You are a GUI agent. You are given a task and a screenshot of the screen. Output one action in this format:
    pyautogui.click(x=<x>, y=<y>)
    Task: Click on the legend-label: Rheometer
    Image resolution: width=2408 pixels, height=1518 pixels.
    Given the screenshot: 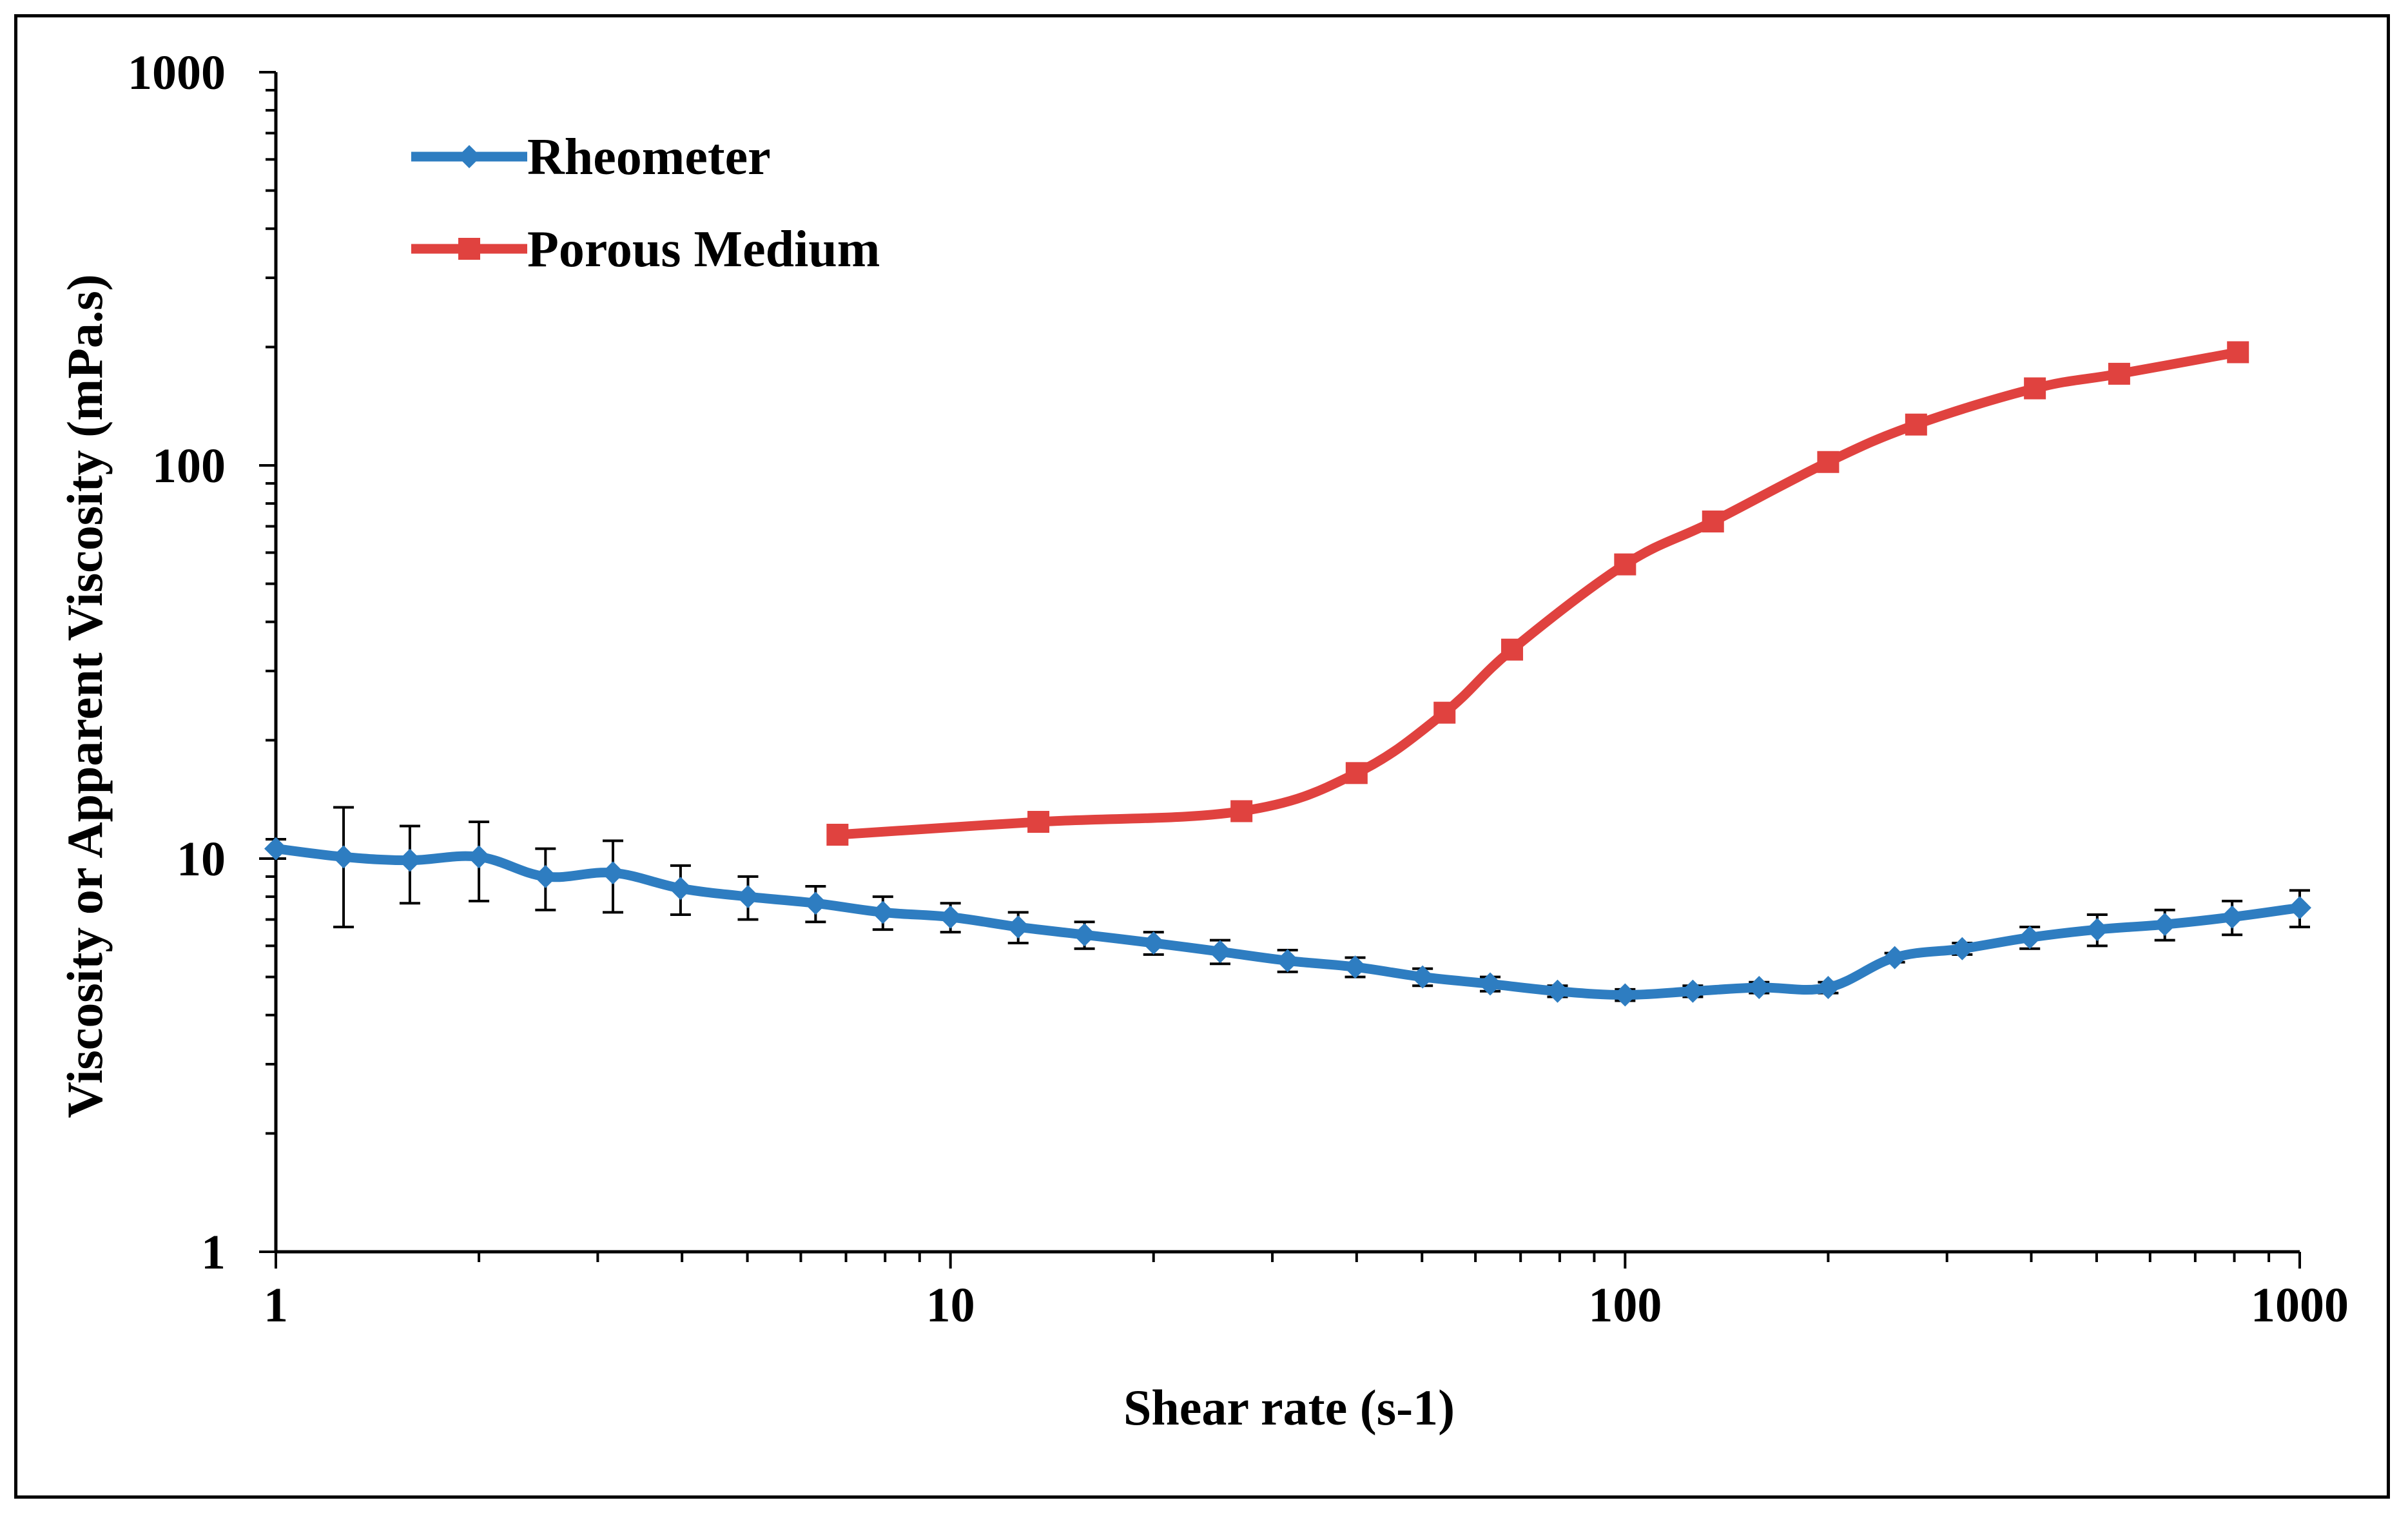 What is the action you would take?
    pyautogui.click(x=649, y=157)
    